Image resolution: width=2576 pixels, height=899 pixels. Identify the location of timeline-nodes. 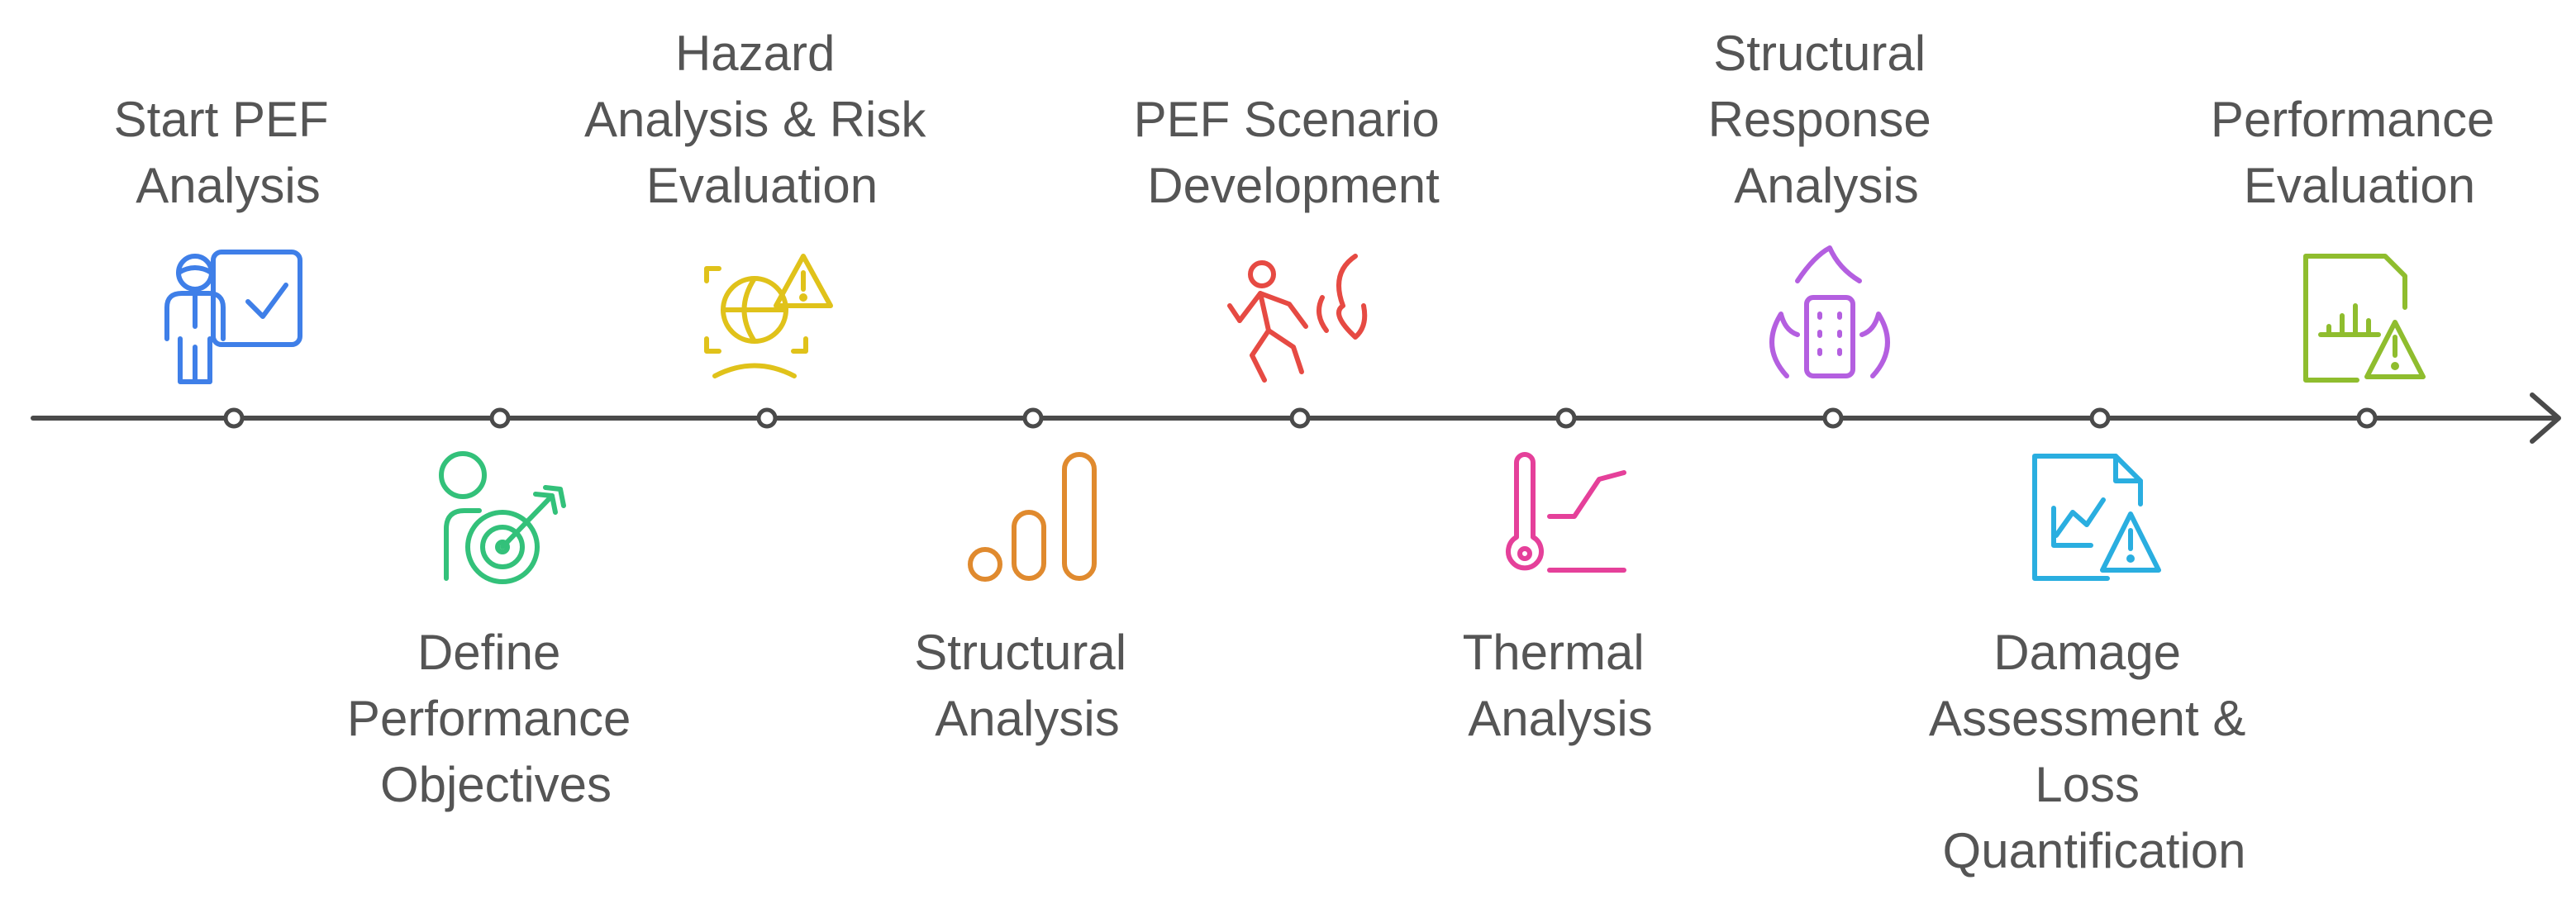
(1301, 418).